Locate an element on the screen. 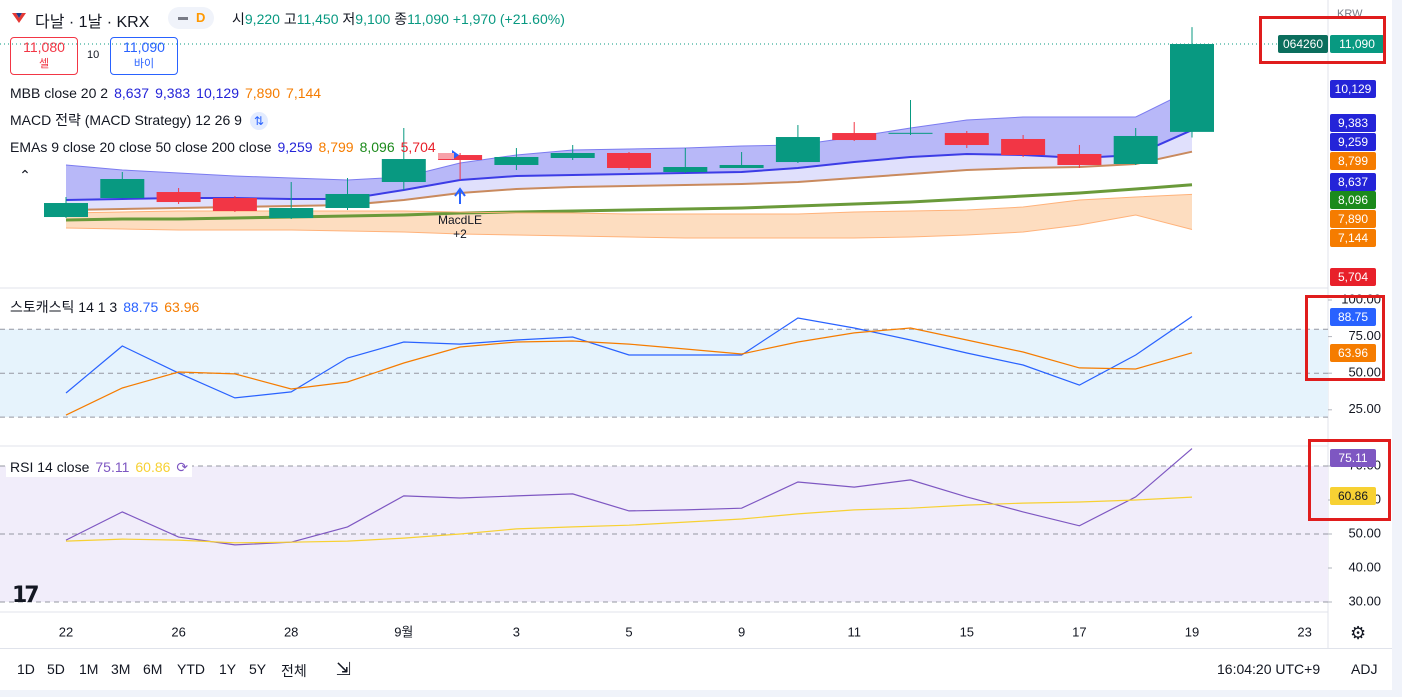  legend-value: 8,637 is located at coordinates (132, 93).